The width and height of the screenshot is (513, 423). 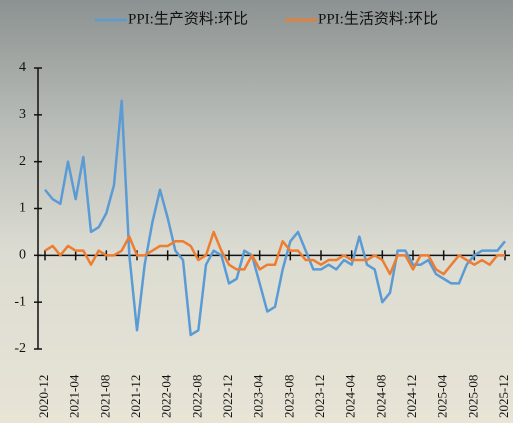 What do you see at coordinates (196, 396) in the screenshot?
I see `x-tick-label: 2022-08` at bounding box center [196, 396].